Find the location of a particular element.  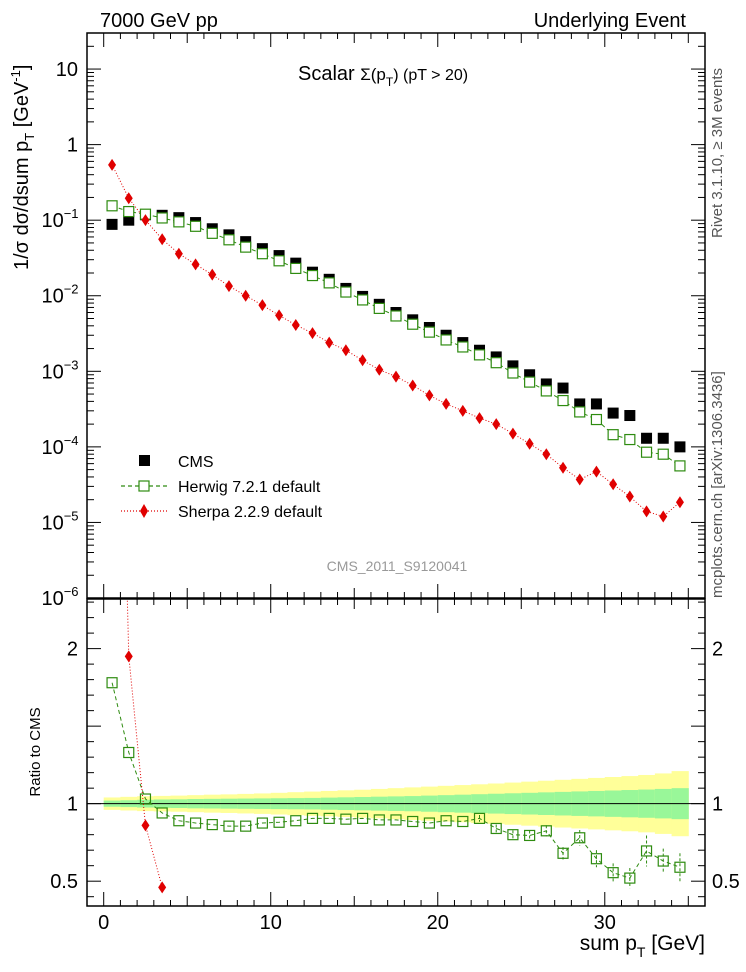

y-tick-label: 10⁻⁵ is located at coordinates (59, 521).